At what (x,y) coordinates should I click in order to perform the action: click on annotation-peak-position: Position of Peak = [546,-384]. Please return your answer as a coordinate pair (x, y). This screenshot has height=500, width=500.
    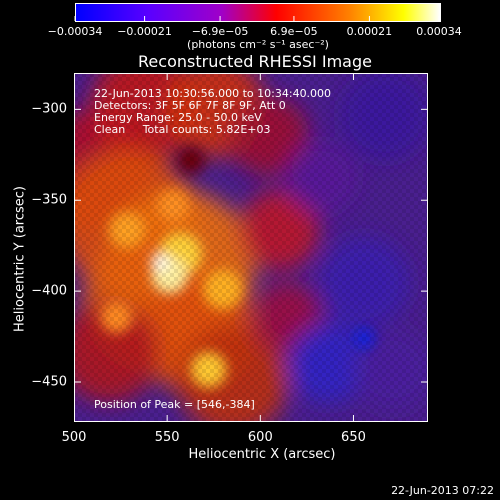
    Looking at the image, I should click on (174, 404).